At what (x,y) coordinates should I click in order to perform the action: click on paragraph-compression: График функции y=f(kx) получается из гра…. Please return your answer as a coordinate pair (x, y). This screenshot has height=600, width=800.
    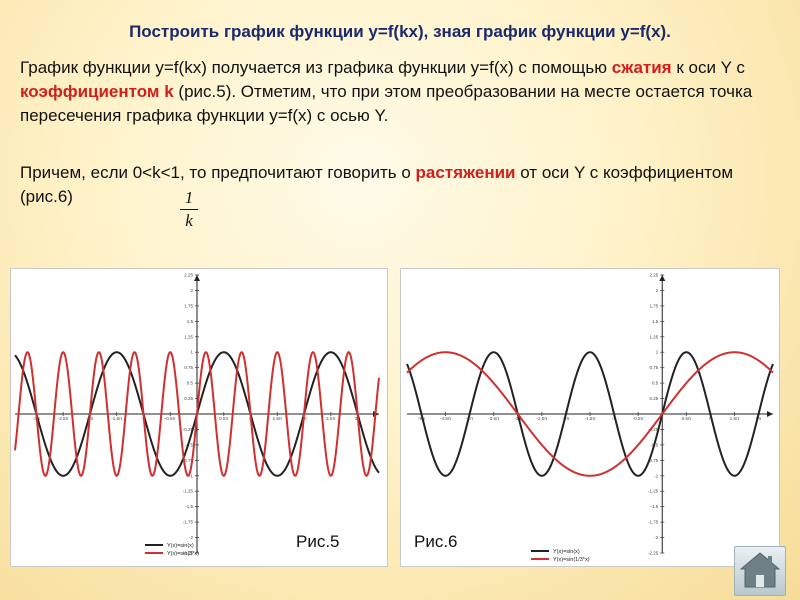
    Looking at the image, I should click on (405, 92).